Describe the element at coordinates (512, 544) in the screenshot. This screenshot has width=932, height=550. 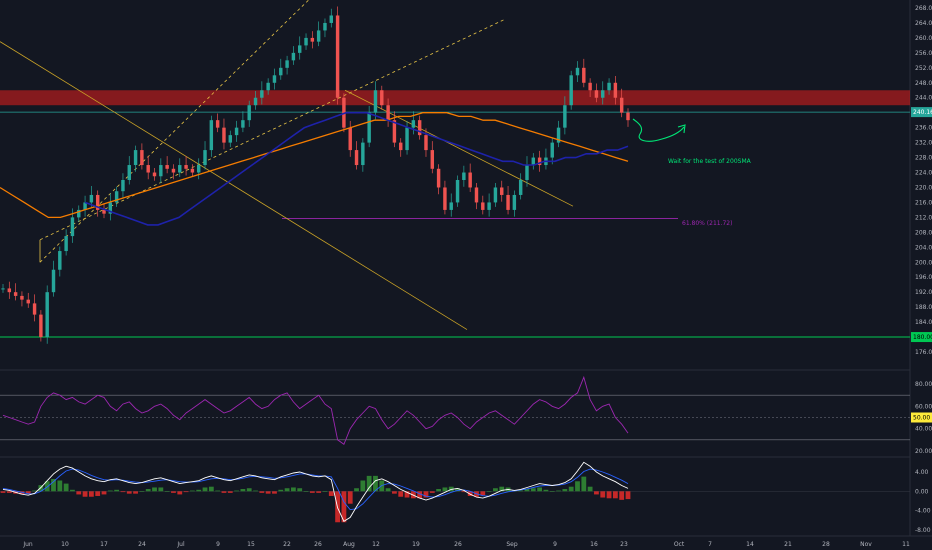
I see `time-tick-label: Sep` at that location.